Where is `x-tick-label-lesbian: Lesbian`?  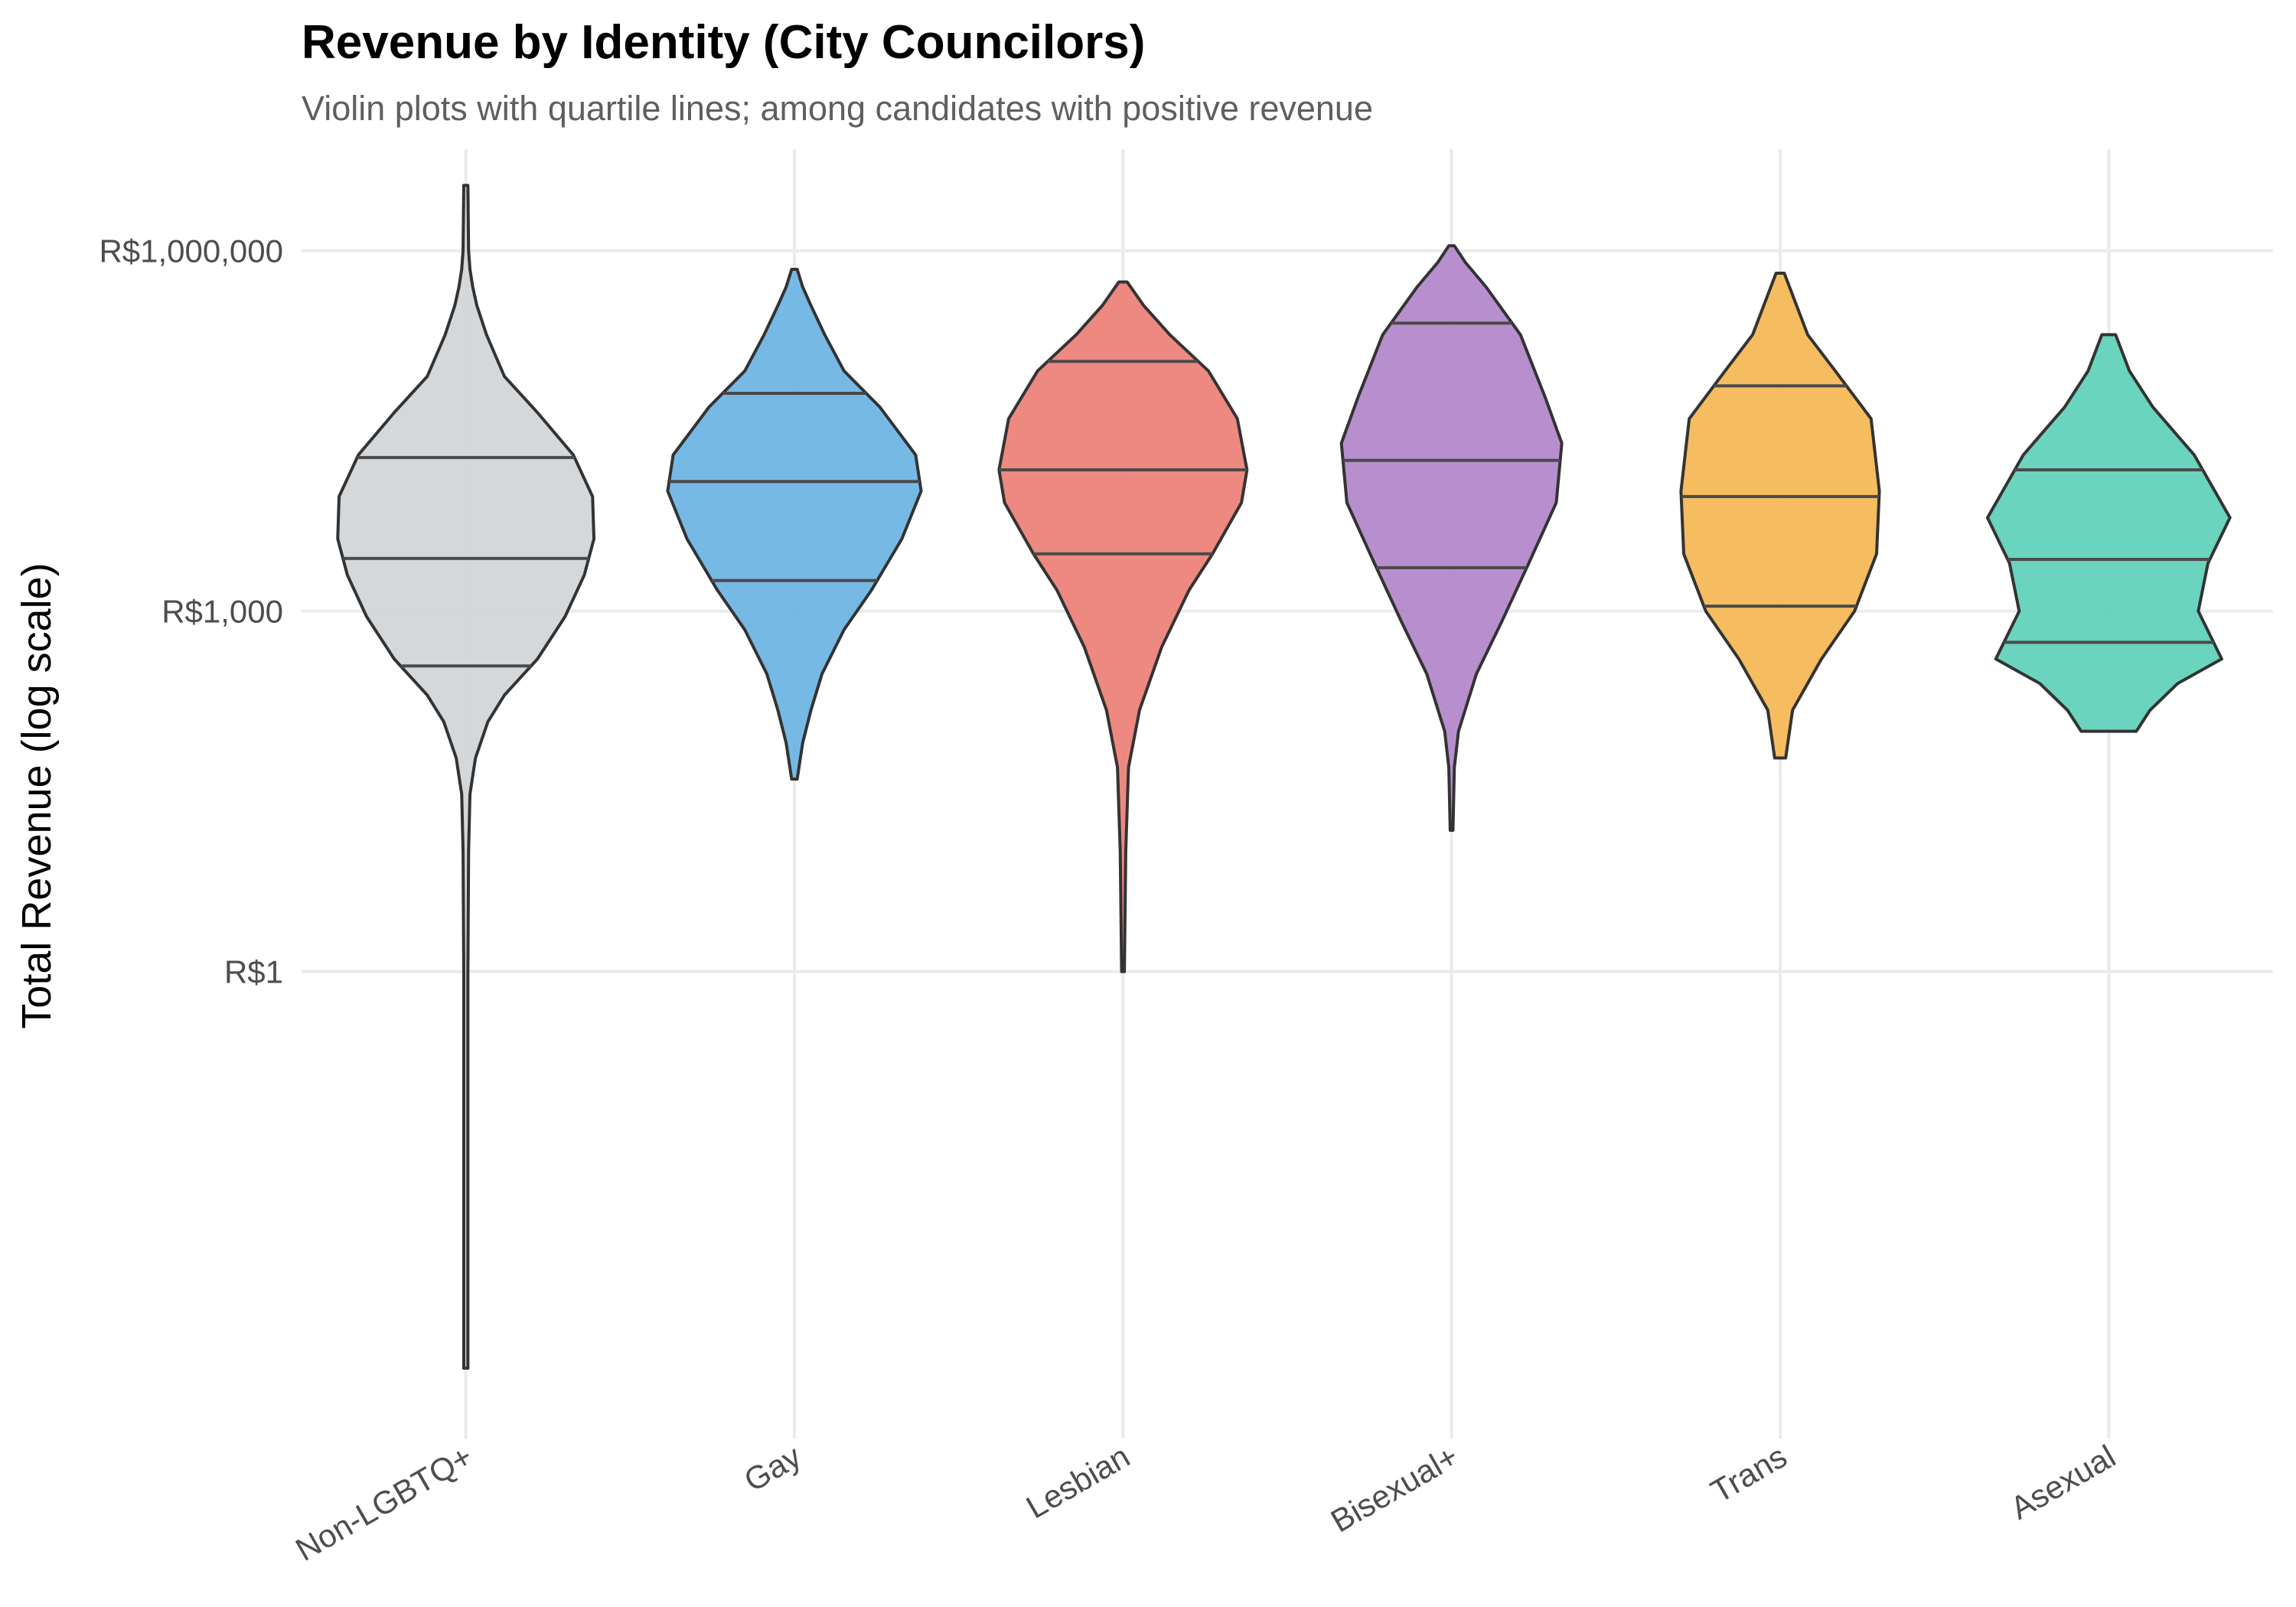
x-tick-label-lesbian: Lesbian is located at coordinates (1078, 1482).